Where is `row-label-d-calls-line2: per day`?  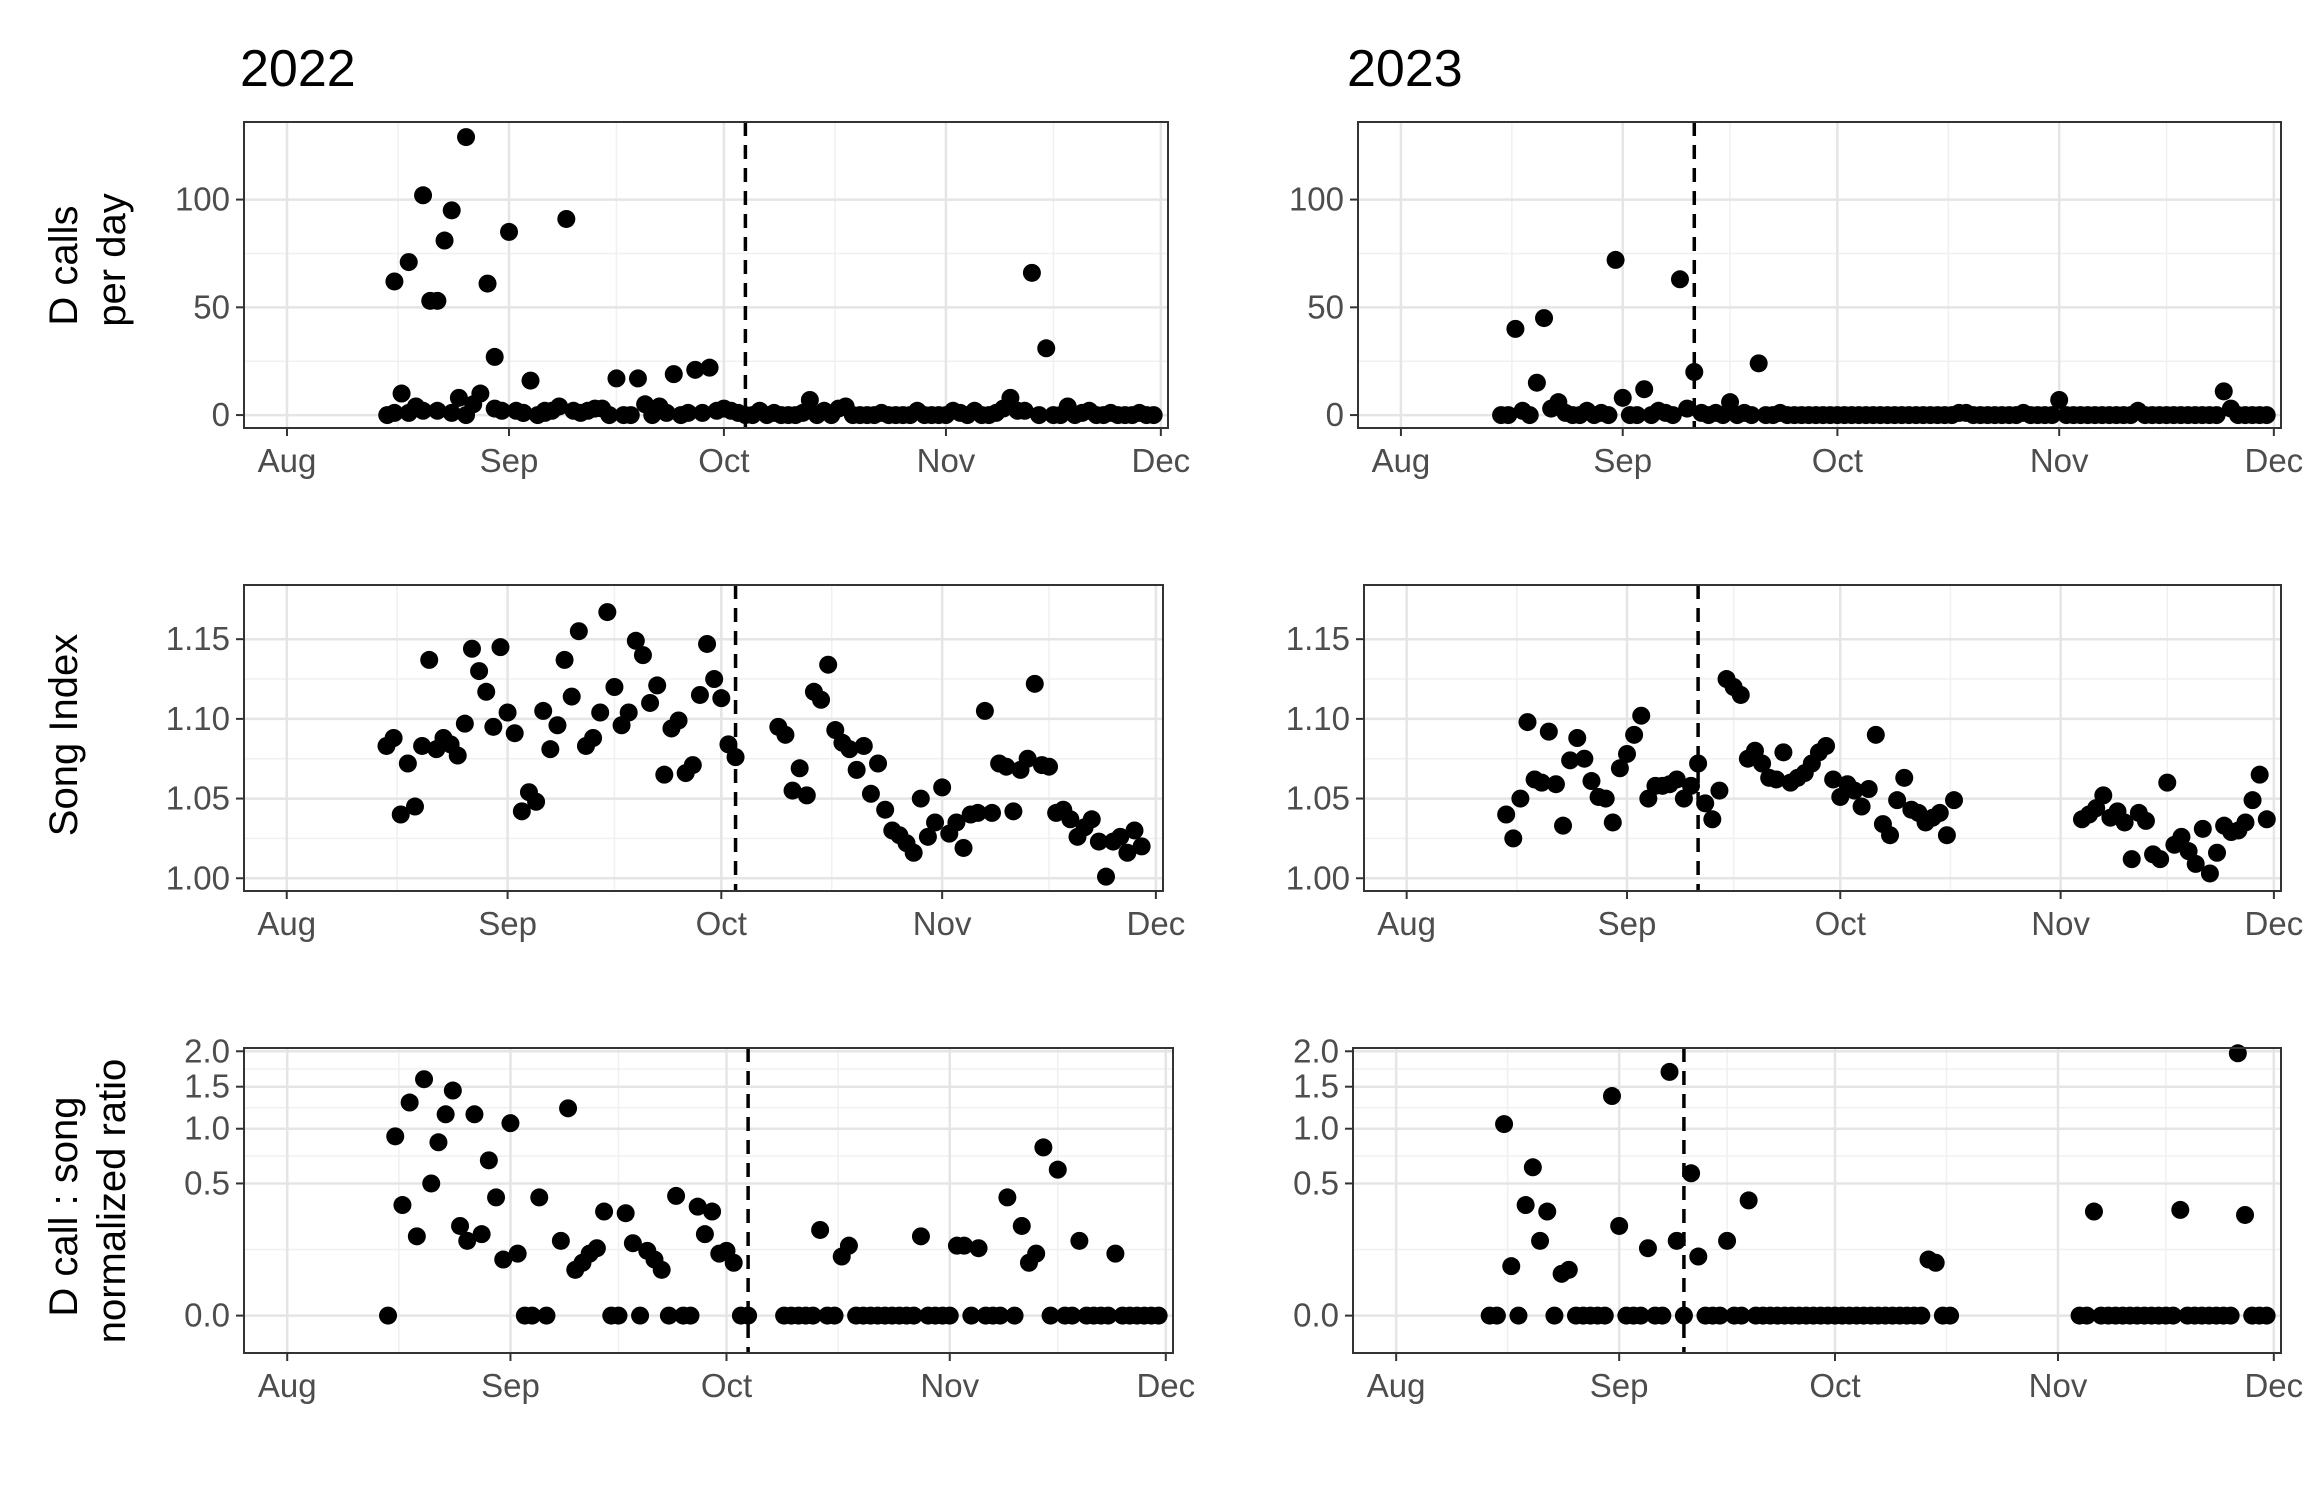 row-label-d-calls-line2: per day is located at coordinates (112, 259).